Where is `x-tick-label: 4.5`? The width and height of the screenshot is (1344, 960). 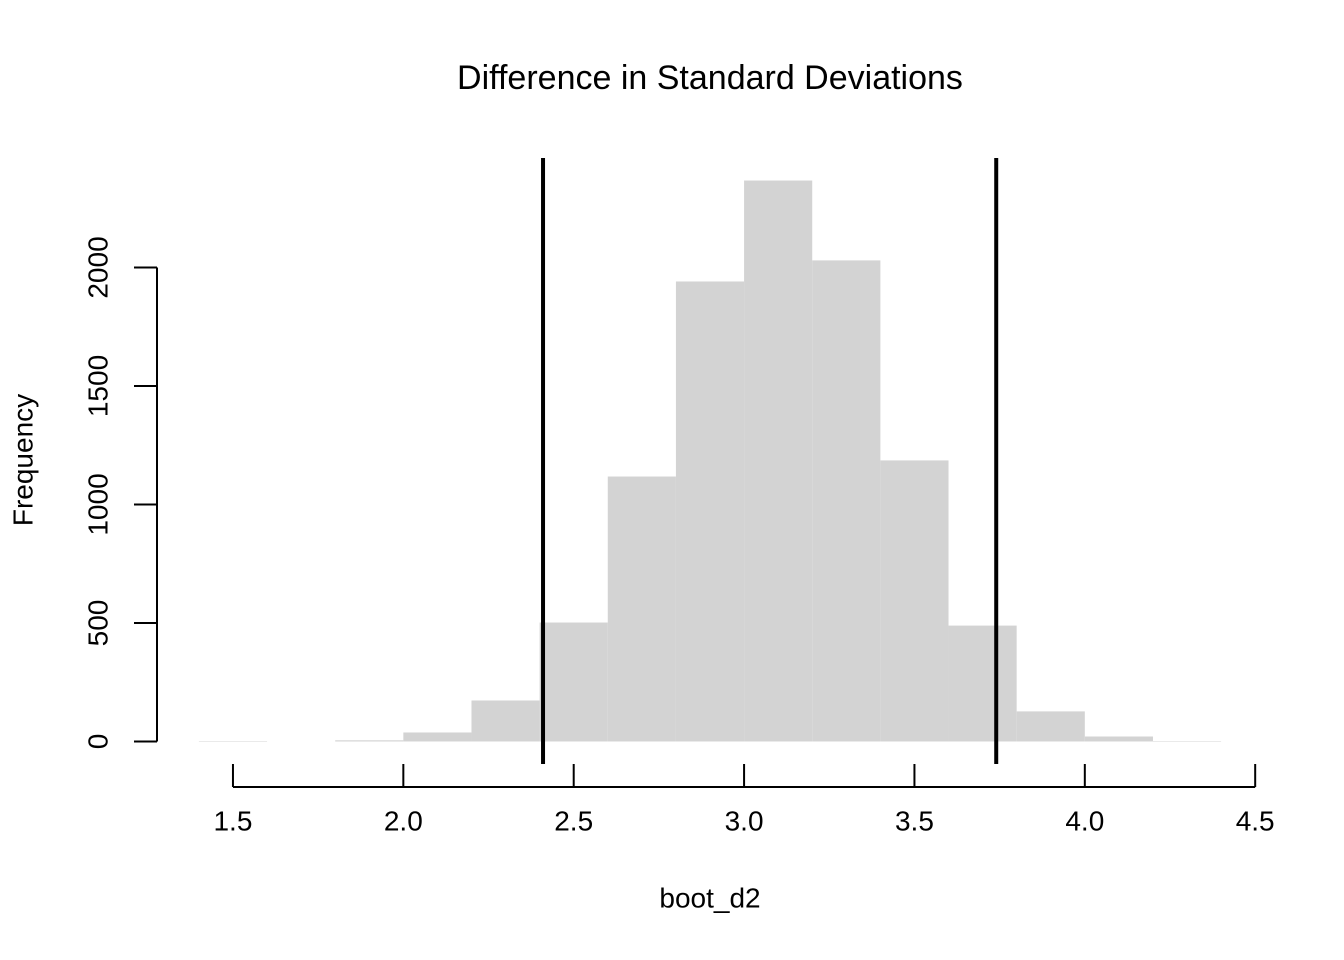 x-tick-label: 4.5 is located at coordinates (1255, 820).